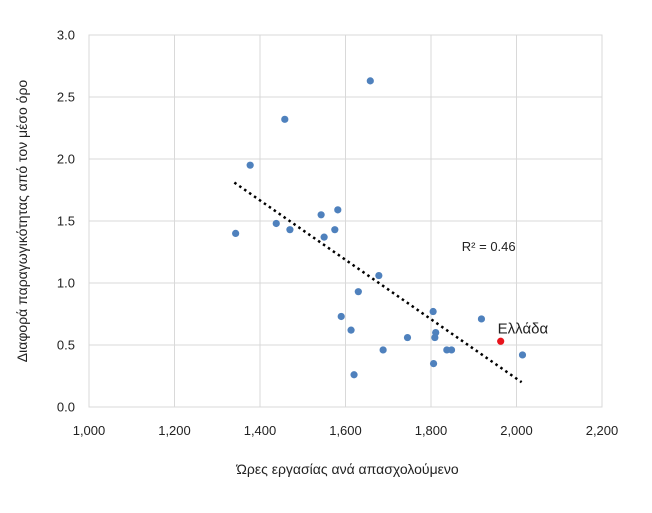 This screenshot has height=513, width=652. Describe the element at coordinates (66, 345) in the screenshot. I see `y-tick-label: 0.5` at that location.